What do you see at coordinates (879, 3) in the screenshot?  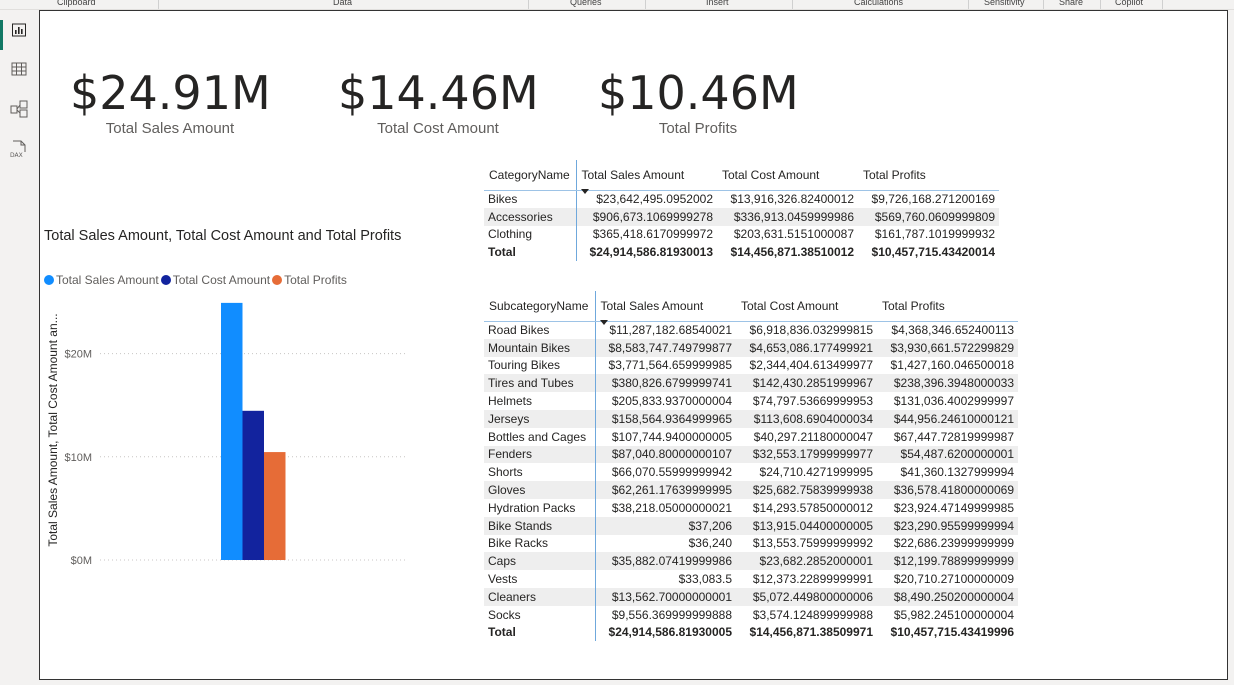 I see `ribbon-group-calculations: Calculations` at bounding box center [879, 3].